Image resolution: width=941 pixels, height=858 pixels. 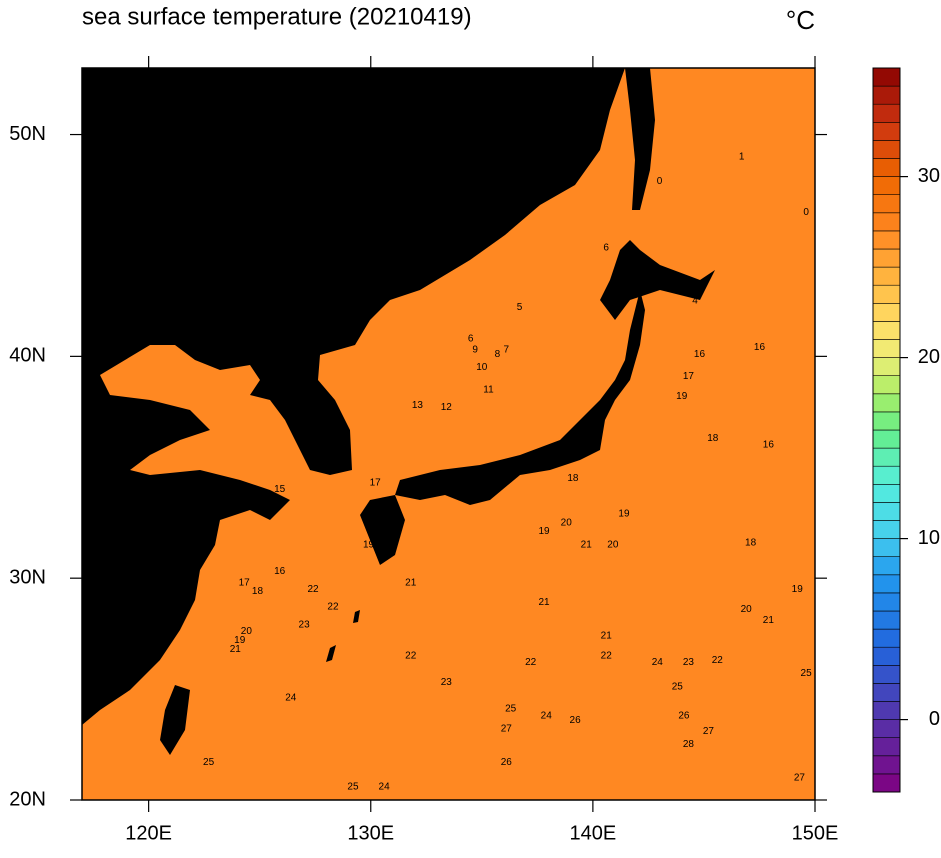 What do you see at coordinates (640, 139) in the screenshot?
I see `sakhalin` at bounding box center [640, 139].